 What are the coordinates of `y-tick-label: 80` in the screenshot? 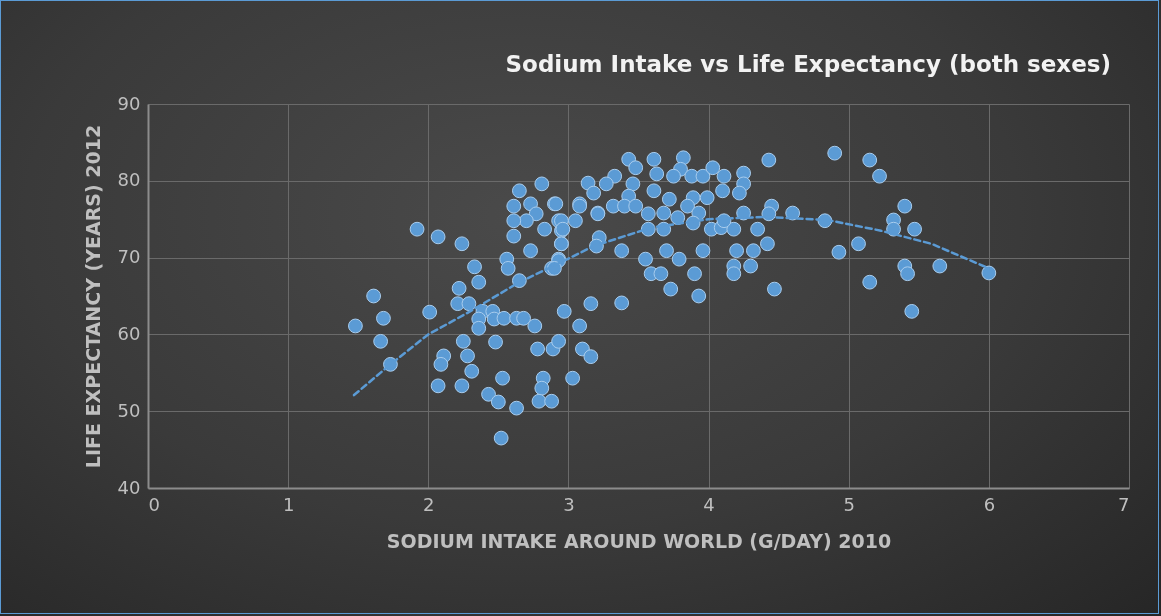 It's located at (129, 180).